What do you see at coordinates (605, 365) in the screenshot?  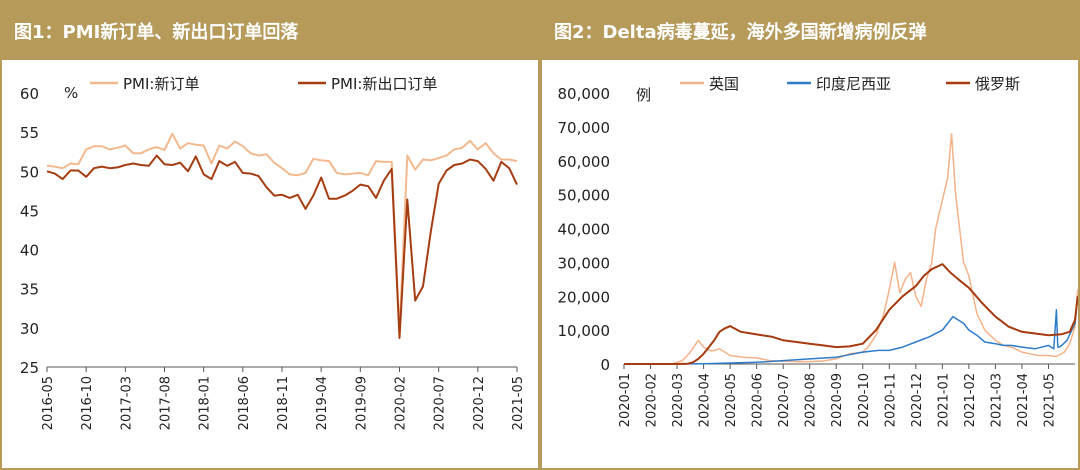 I see `y-tick-label: 0` at bounding box center [605, 365].